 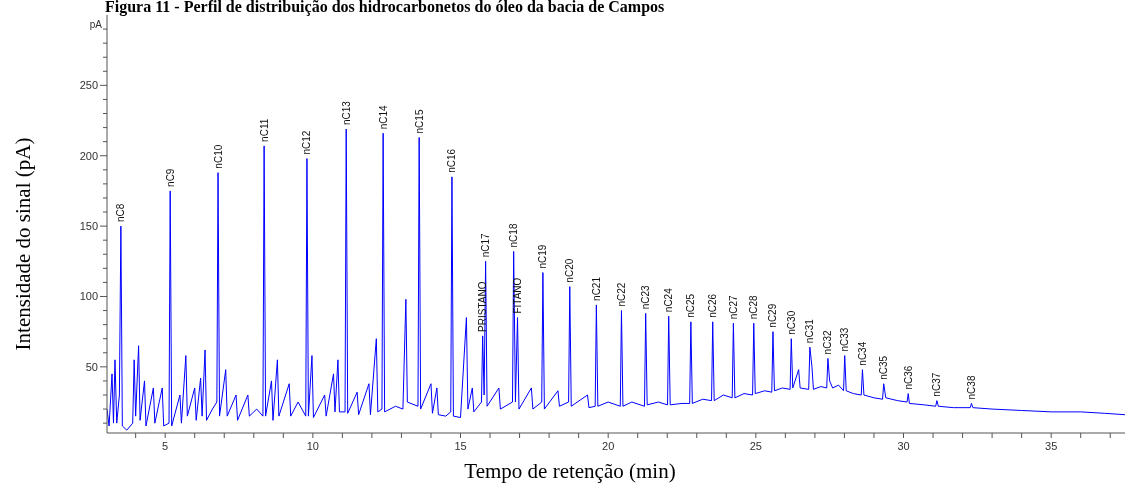 What do you see at coordinates (385, 8) in the screenshot?
I see `chart-title: Figura 11 - Perfil de distribuição dos hidrocarbonetos do óleo da bacia de Campos` at bounding box center [385, 8].